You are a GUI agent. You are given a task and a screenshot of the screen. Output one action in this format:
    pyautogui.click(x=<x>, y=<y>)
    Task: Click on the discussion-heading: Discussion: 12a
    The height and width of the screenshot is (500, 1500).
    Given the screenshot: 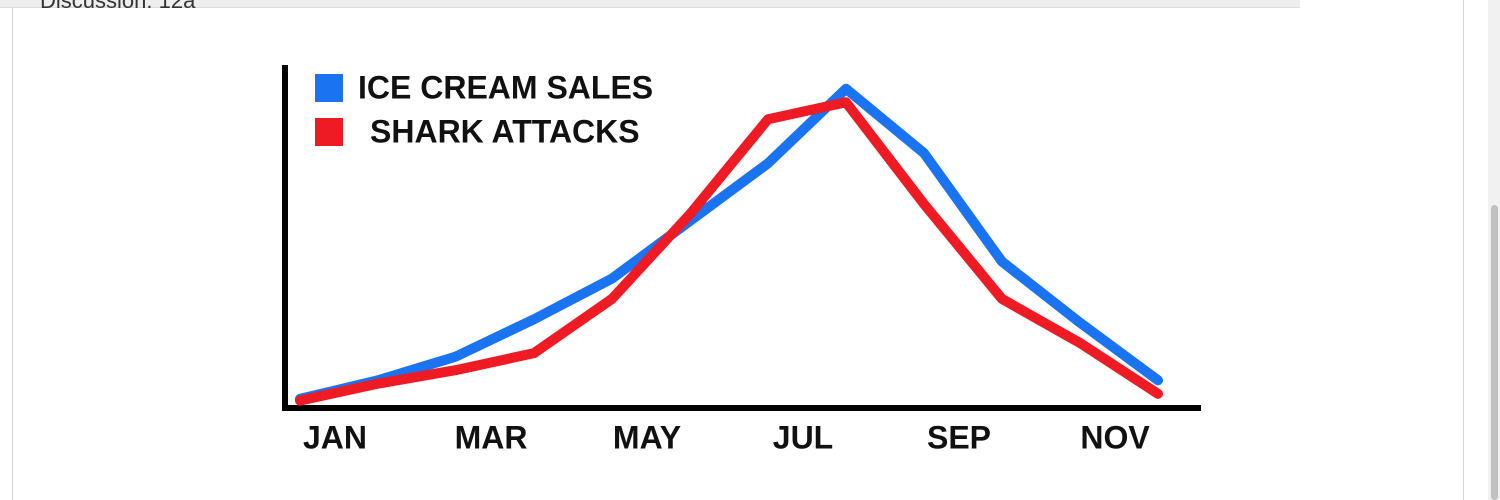 What is the action you would take?
    pyautogui.click(x=118, y=6)
    